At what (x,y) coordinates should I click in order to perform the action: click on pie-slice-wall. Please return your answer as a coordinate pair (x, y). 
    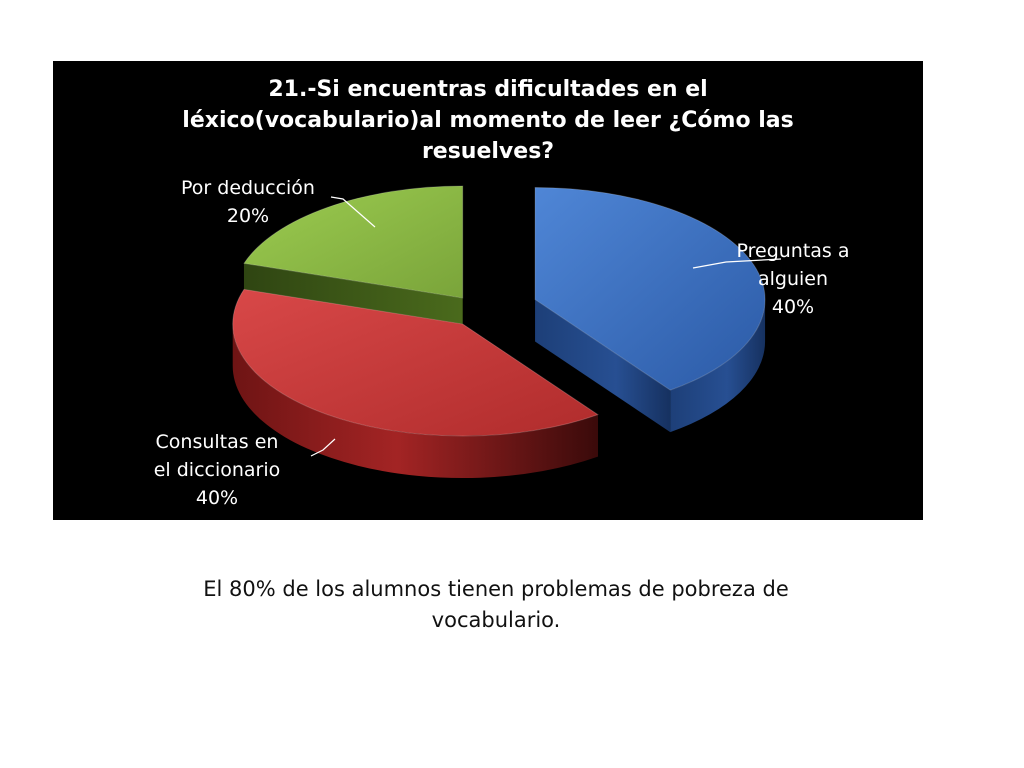
    Looking at the image, I should click on (603, 366).